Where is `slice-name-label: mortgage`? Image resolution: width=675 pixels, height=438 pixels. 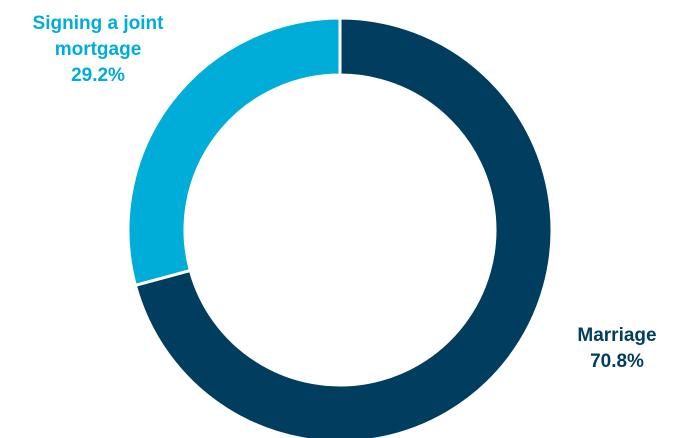 slice-name-label: mortgage is located at coordinates (98, 49).